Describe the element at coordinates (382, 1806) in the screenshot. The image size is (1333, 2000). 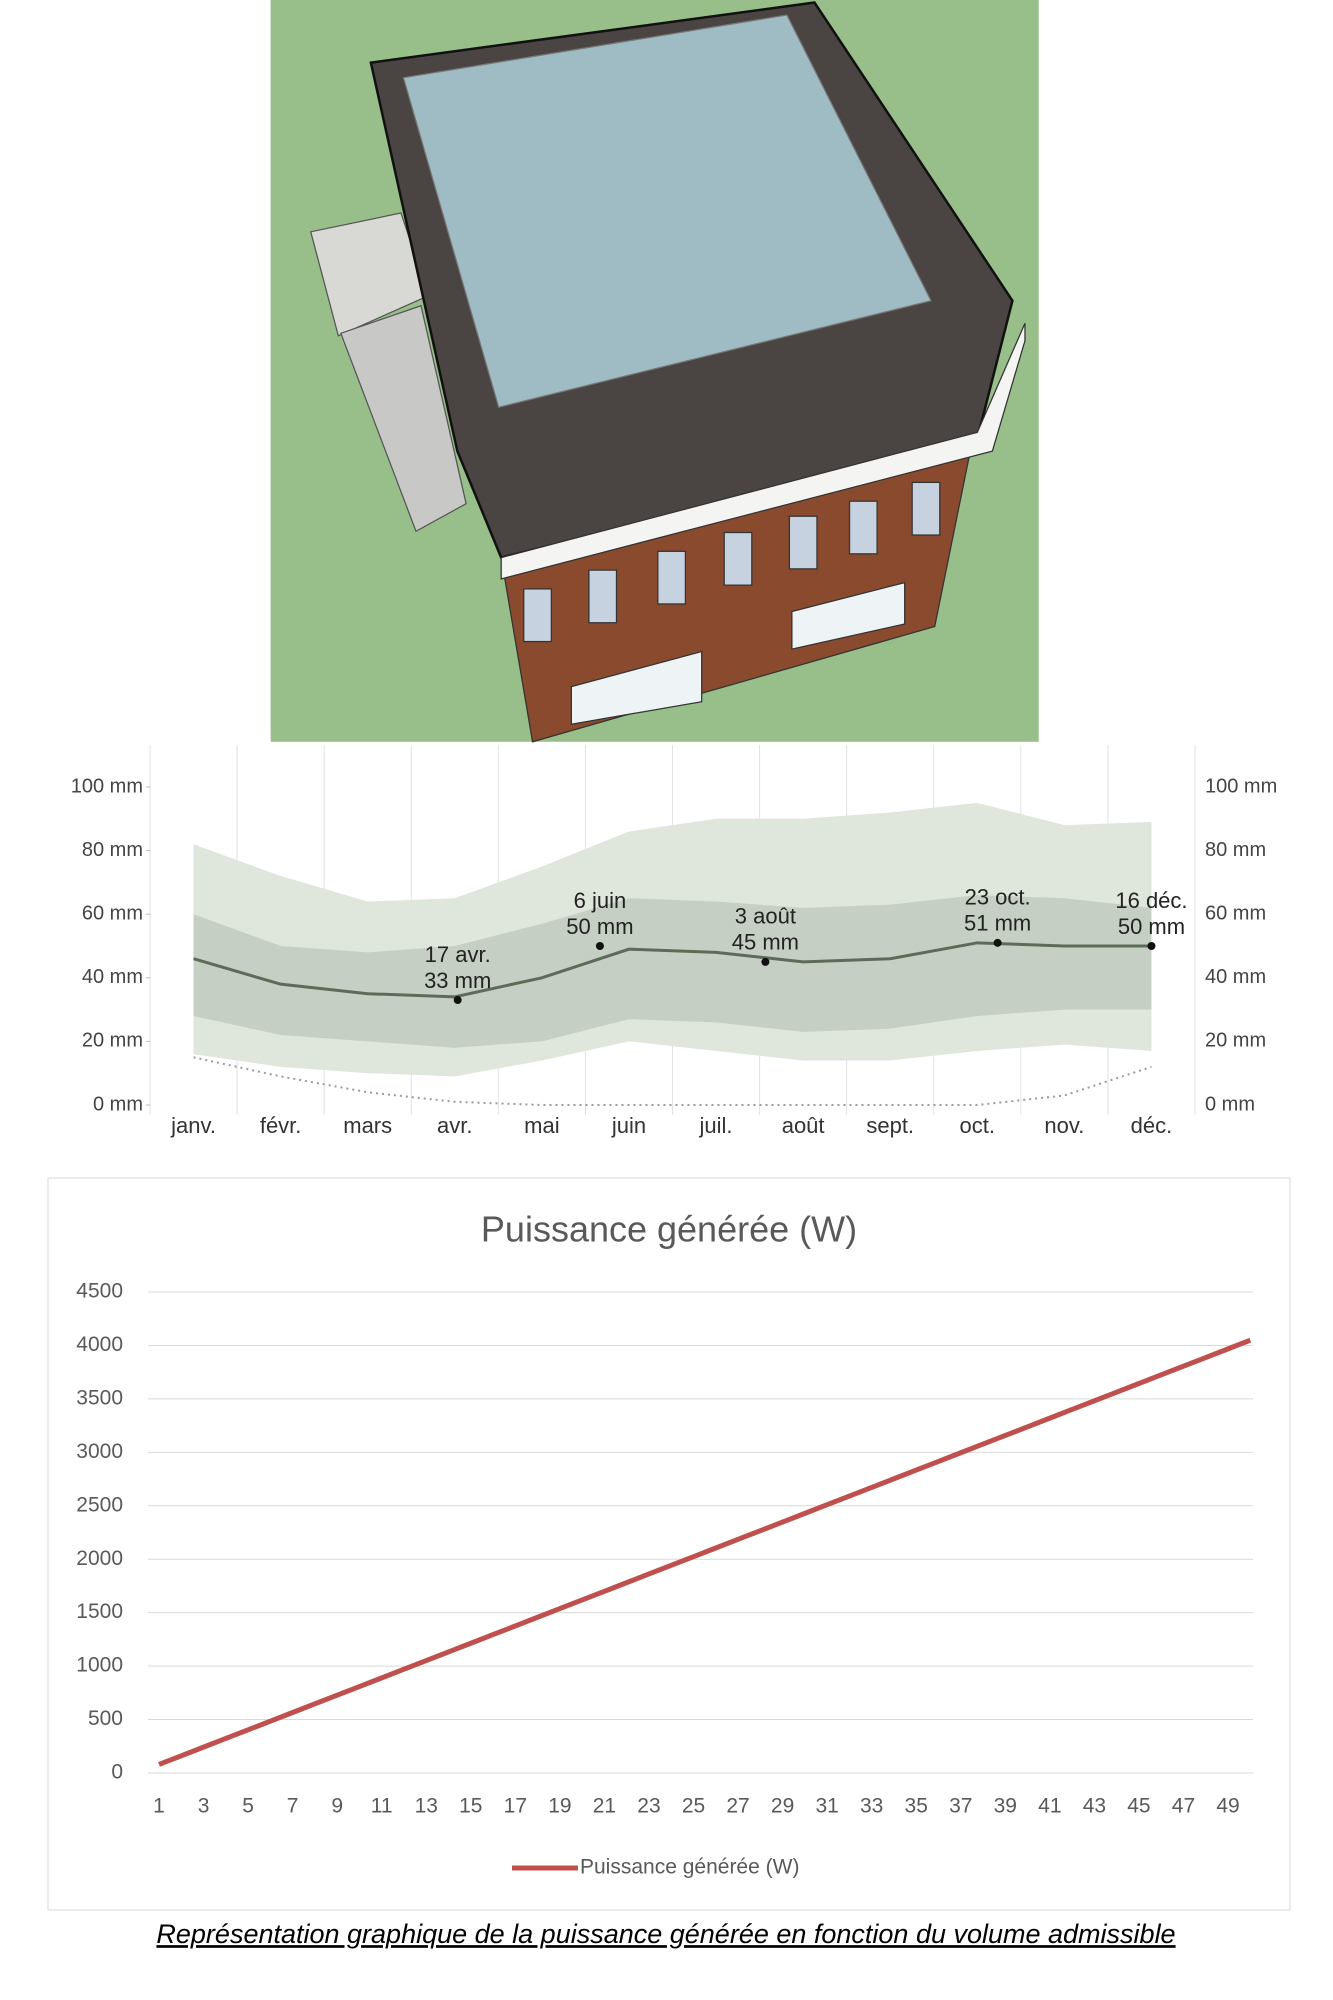
I see `x-tick-label: 11` at that location.